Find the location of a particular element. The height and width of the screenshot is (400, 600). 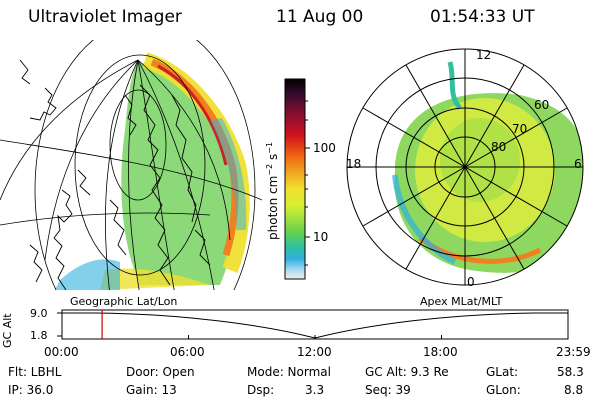

info-gc-alt: GC Alt: 9.3 Re is located at coordinates (407, 372).